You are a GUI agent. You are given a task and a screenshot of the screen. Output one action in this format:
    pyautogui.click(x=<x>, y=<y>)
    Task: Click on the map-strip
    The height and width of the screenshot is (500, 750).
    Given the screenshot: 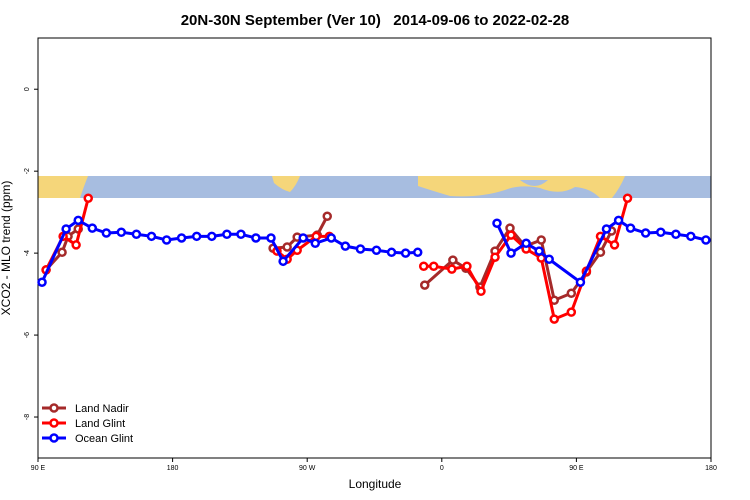 What is the action you would take?
    pyautogui.click(x=374, y=187)
    